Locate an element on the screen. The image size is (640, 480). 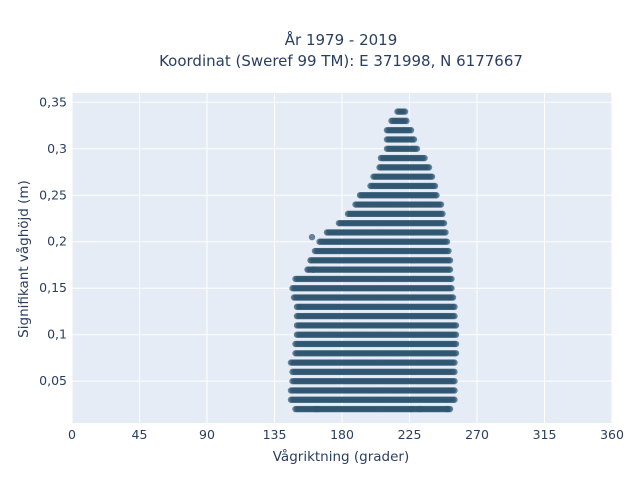
y-axis-title: Signifikant våghöjd (m) is located at coordinates (23, 259).